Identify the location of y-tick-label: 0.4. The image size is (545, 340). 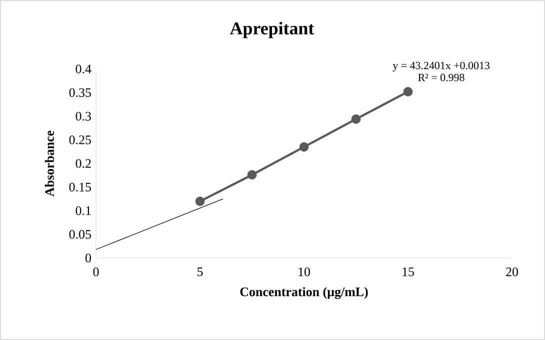
(84, 69).